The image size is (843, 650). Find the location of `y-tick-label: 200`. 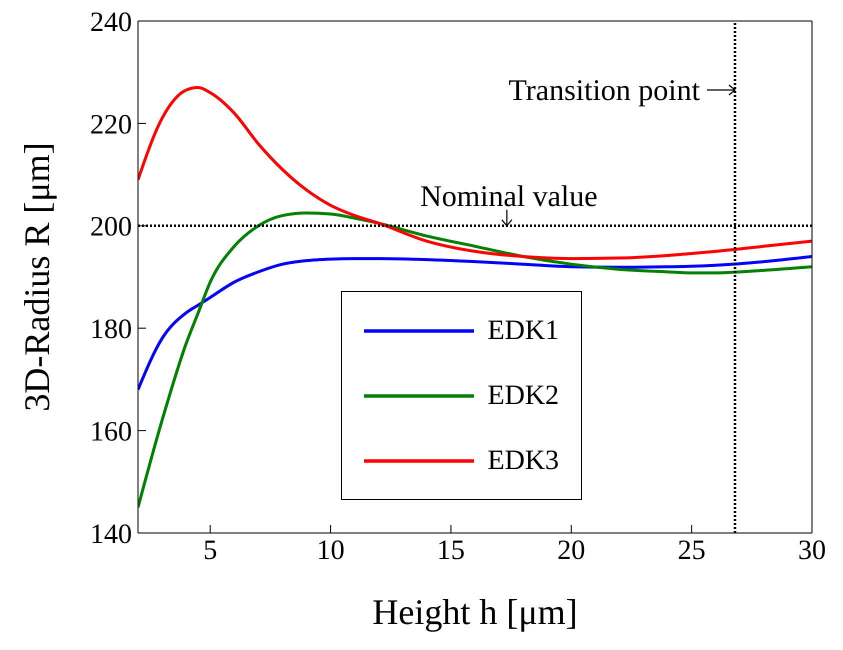

y-tick-label: 200 is located at coordinates (111, 227).